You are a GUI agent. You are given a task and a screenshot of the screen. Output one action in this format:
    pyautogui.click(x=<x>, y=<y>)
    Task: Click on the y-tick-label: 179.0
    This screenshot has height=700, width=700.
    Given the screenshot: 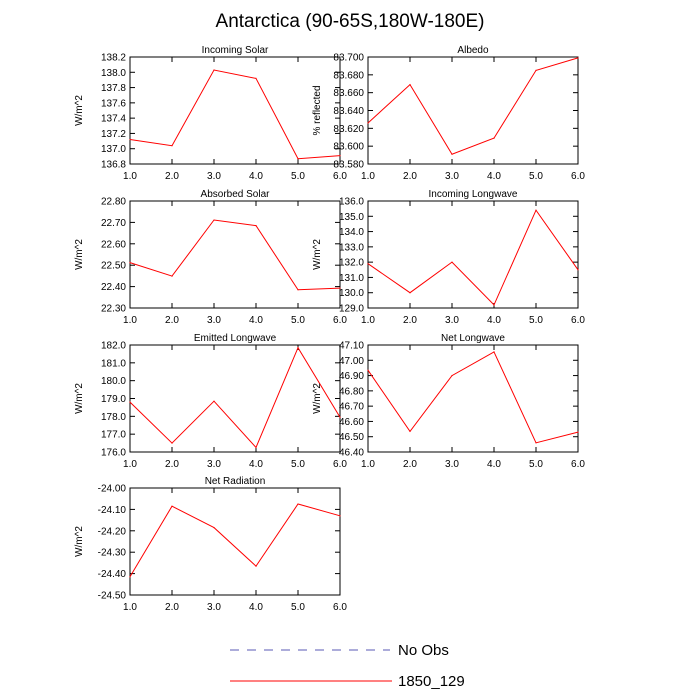 What is the action you would take?
    pyautogui.click(x=113, y=399)
    